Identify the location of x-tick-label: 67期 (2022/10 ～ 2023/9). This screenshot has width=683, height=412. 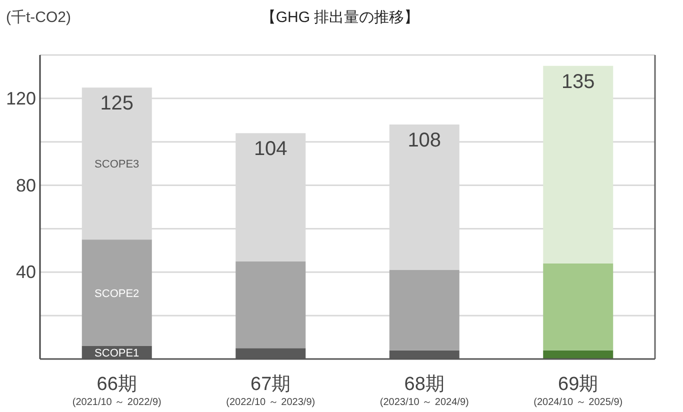
(271, 391).